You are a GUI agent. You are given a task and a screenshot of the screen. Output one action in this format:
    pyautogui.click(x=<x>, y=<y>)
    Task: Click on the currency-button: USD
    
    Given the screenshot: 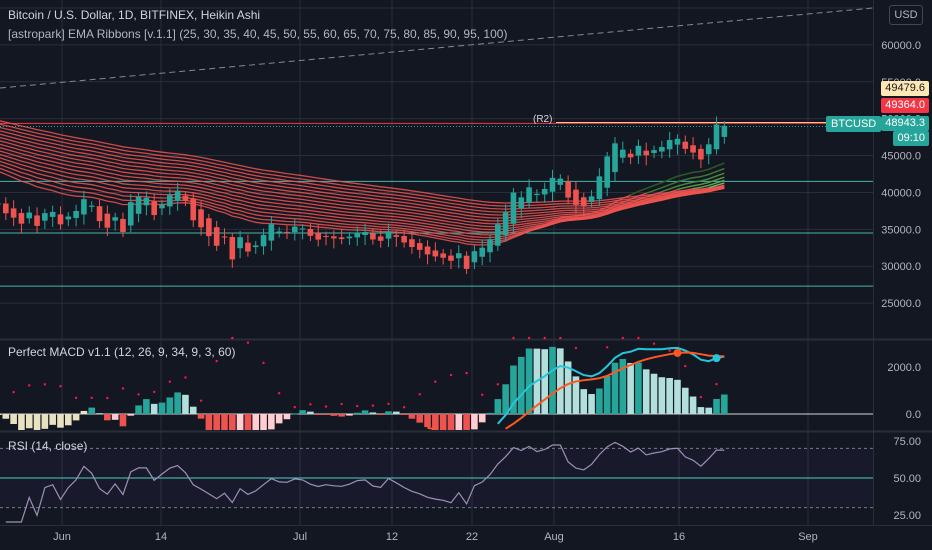 What is the action you would take?
    pyautogui.click(x=906, y=15)
    